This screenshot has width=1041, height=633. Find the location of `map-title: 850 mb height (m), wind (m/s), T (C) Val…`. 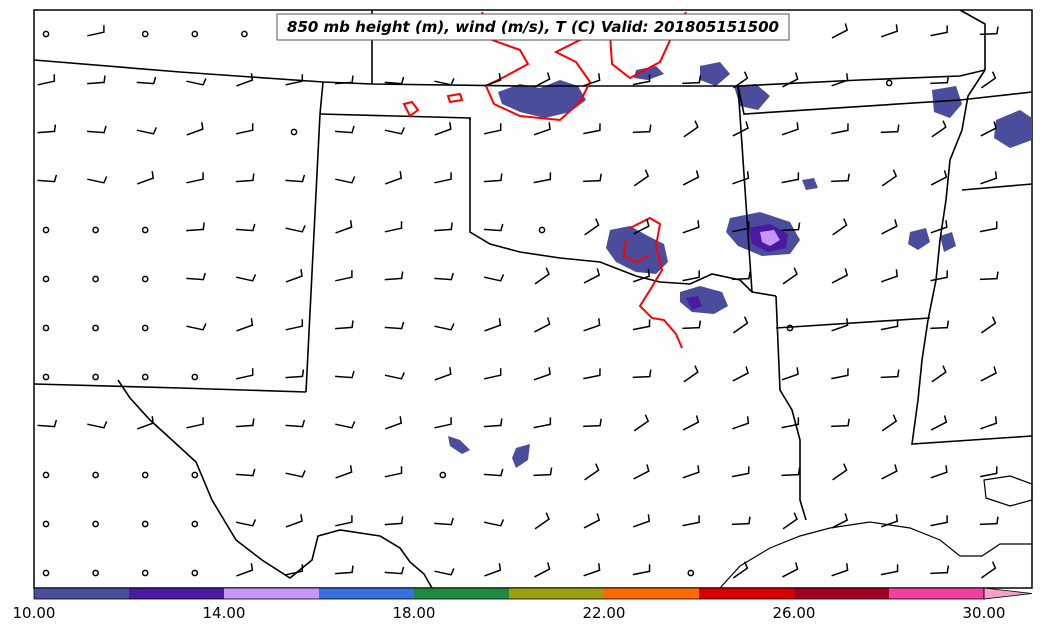

map-title: 850 mb height (m), wind (m/s), T (C) Val… is located at coordinates (533, 27).